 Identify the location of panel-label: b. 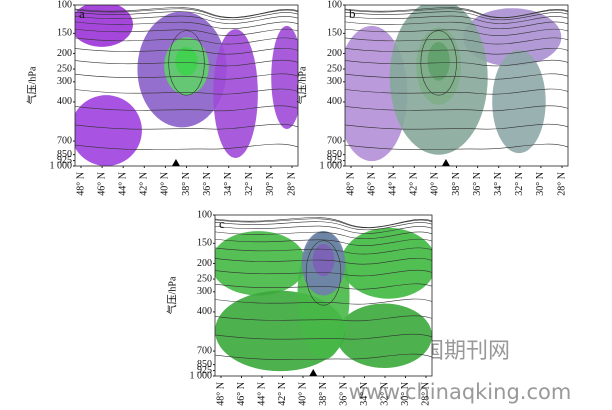
(352, 13).